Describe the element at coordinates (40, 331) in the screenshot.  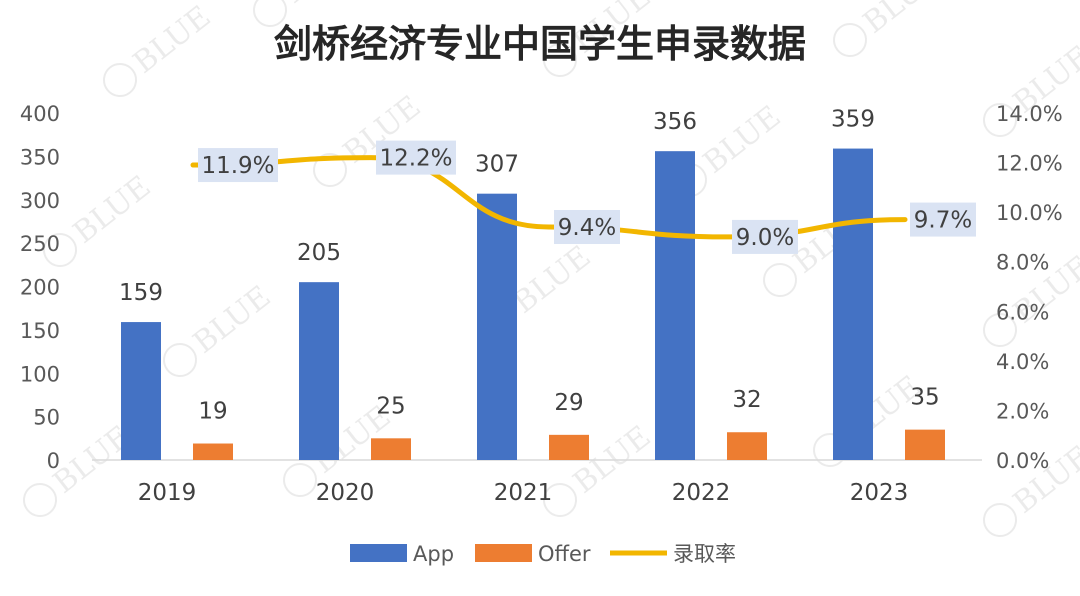
I see `y-left-tick-label: 150` at that location.